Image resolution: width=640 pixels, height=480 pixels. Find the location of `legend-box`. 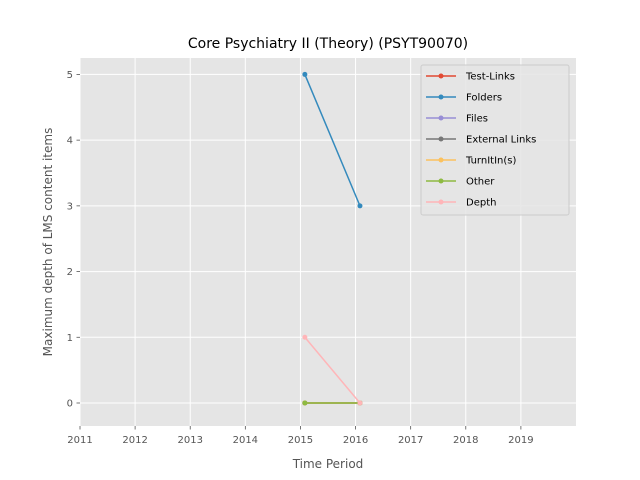

legend-box is located at coordinates (495, 140).